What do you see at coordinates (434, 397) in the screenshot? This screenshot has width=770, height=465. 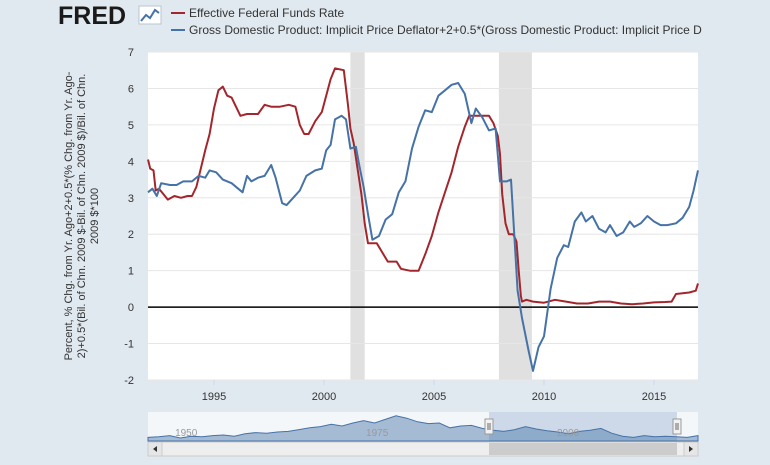 I see `x-tick-label: 2005` at bounding box center [434, 397].